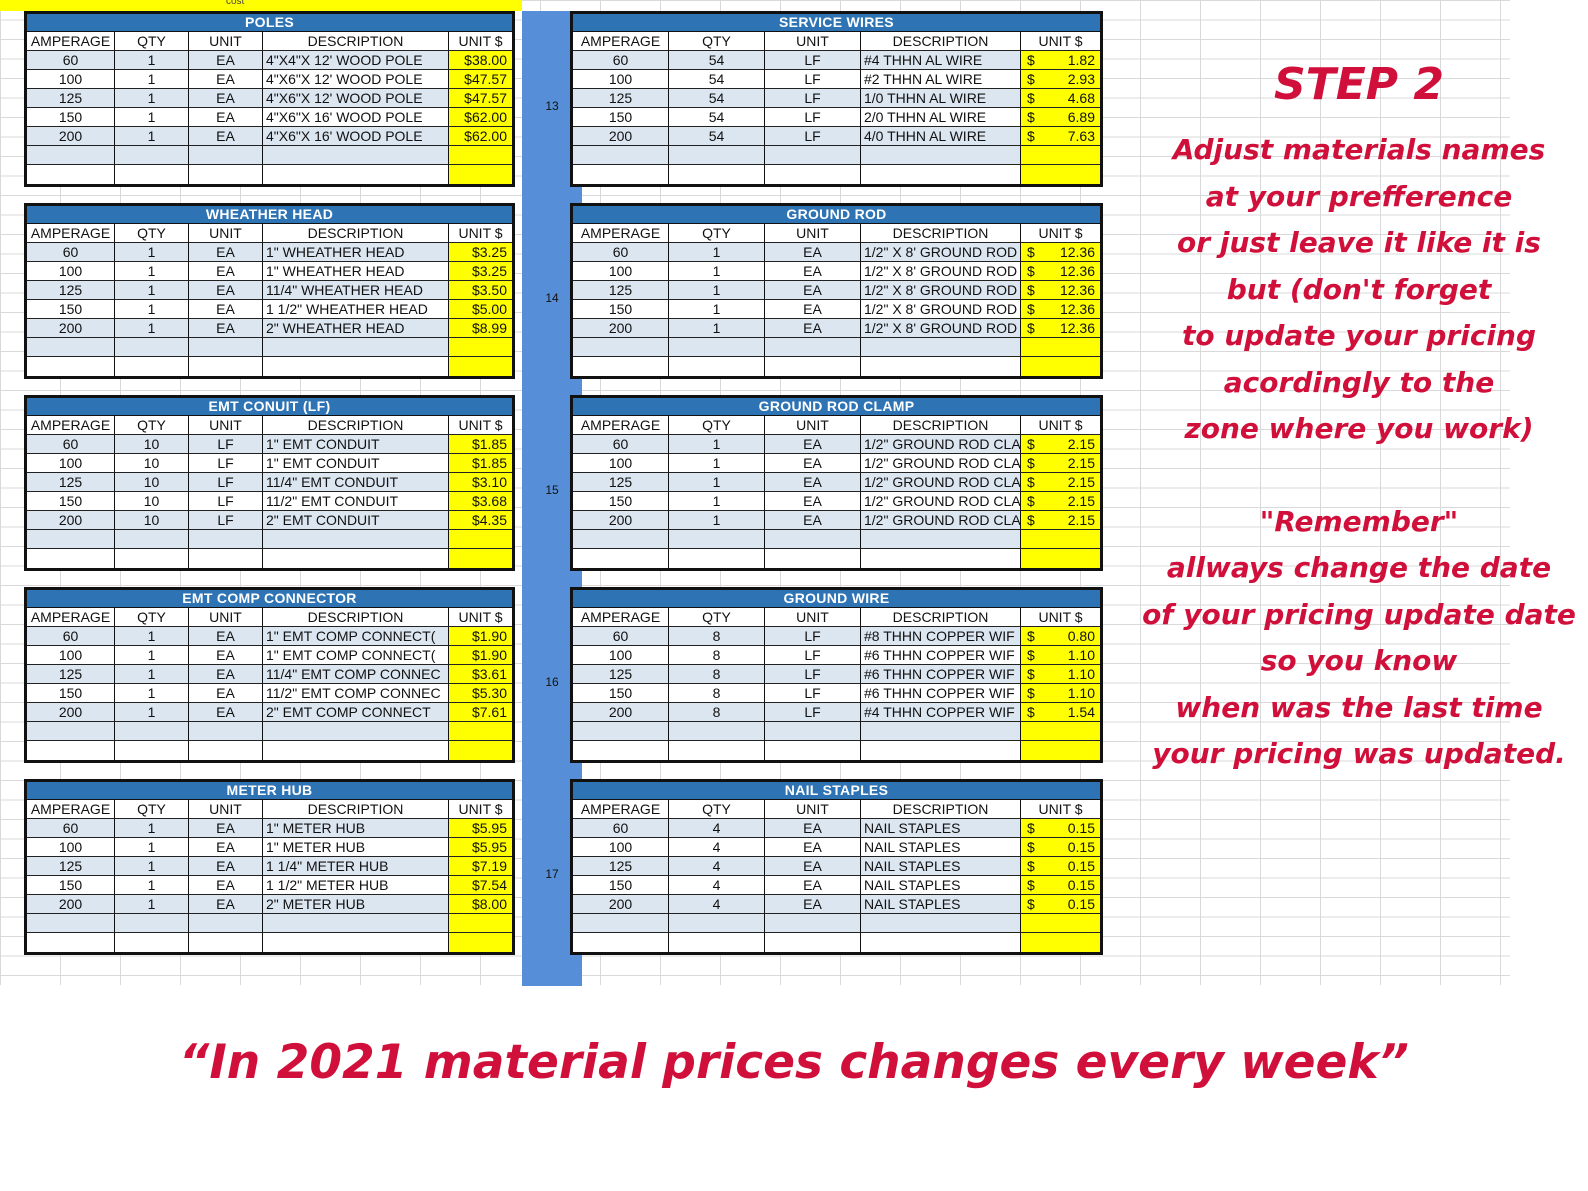  I want to click on description-cell: 1" EMT CONDUIT, so click(356, 444).